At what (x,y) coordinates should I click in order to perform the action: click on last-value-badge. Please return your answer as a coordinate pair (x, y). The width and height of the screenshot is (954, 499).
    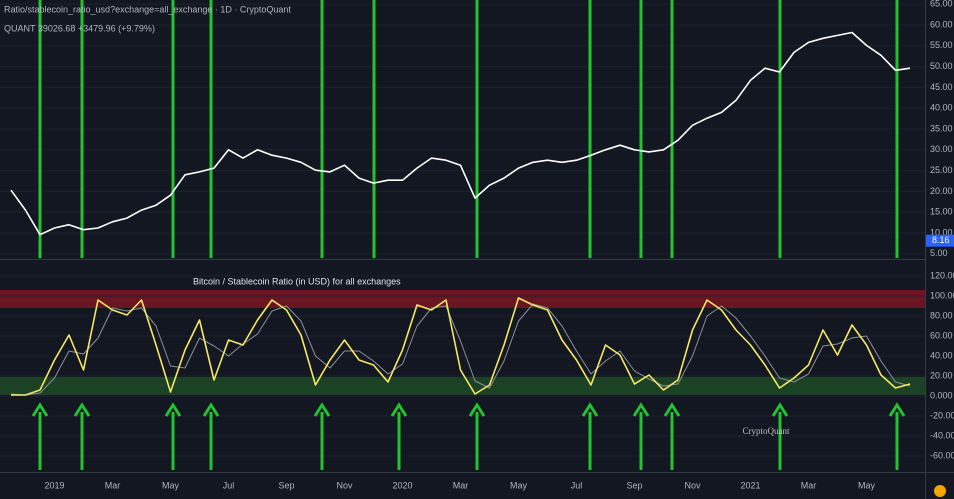
    Looking at the image, I should click on (940, 240).